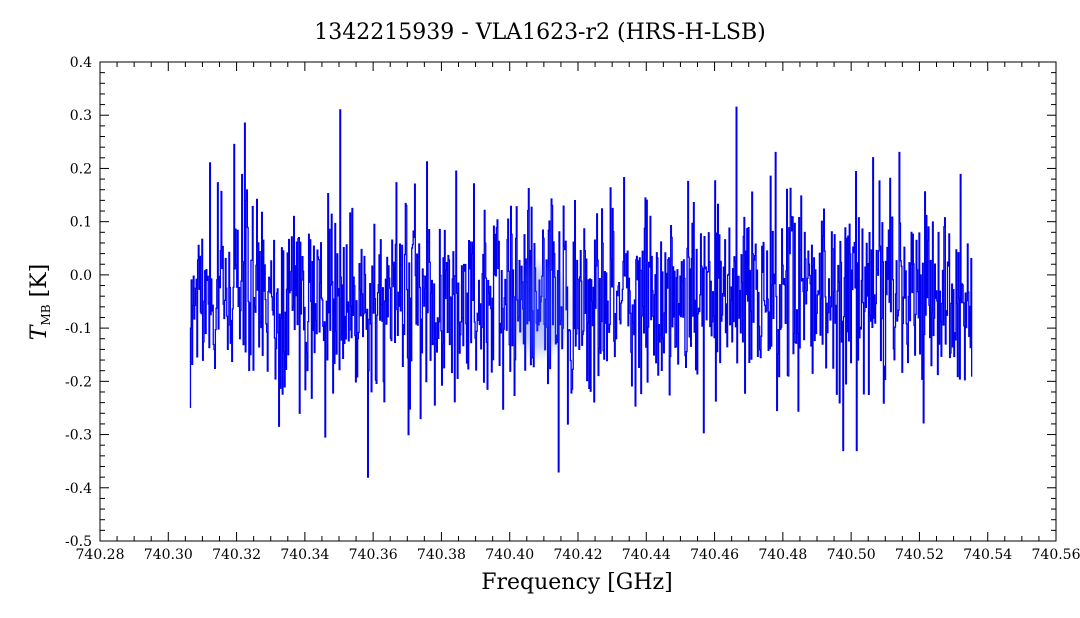 The image size is (1080, 618). Describe the element at coordinates (168, 555) in the screenshot. I see `x-tick-label: 740.30` at that location.